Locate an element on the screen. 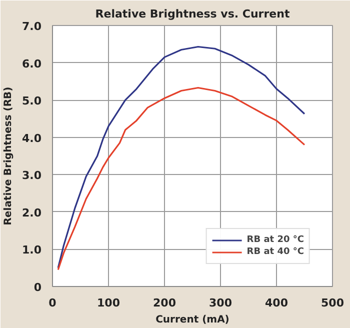 Image resolution: width=350 pixels, height=328 pixels. x-tick-label: 500 is located at coordinates (332, 303).